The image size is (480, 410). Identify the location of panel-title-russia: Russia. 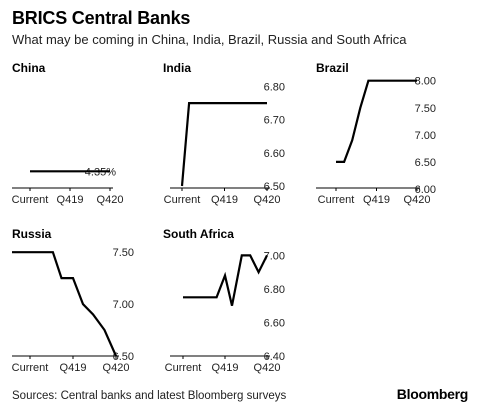
(32, 234).